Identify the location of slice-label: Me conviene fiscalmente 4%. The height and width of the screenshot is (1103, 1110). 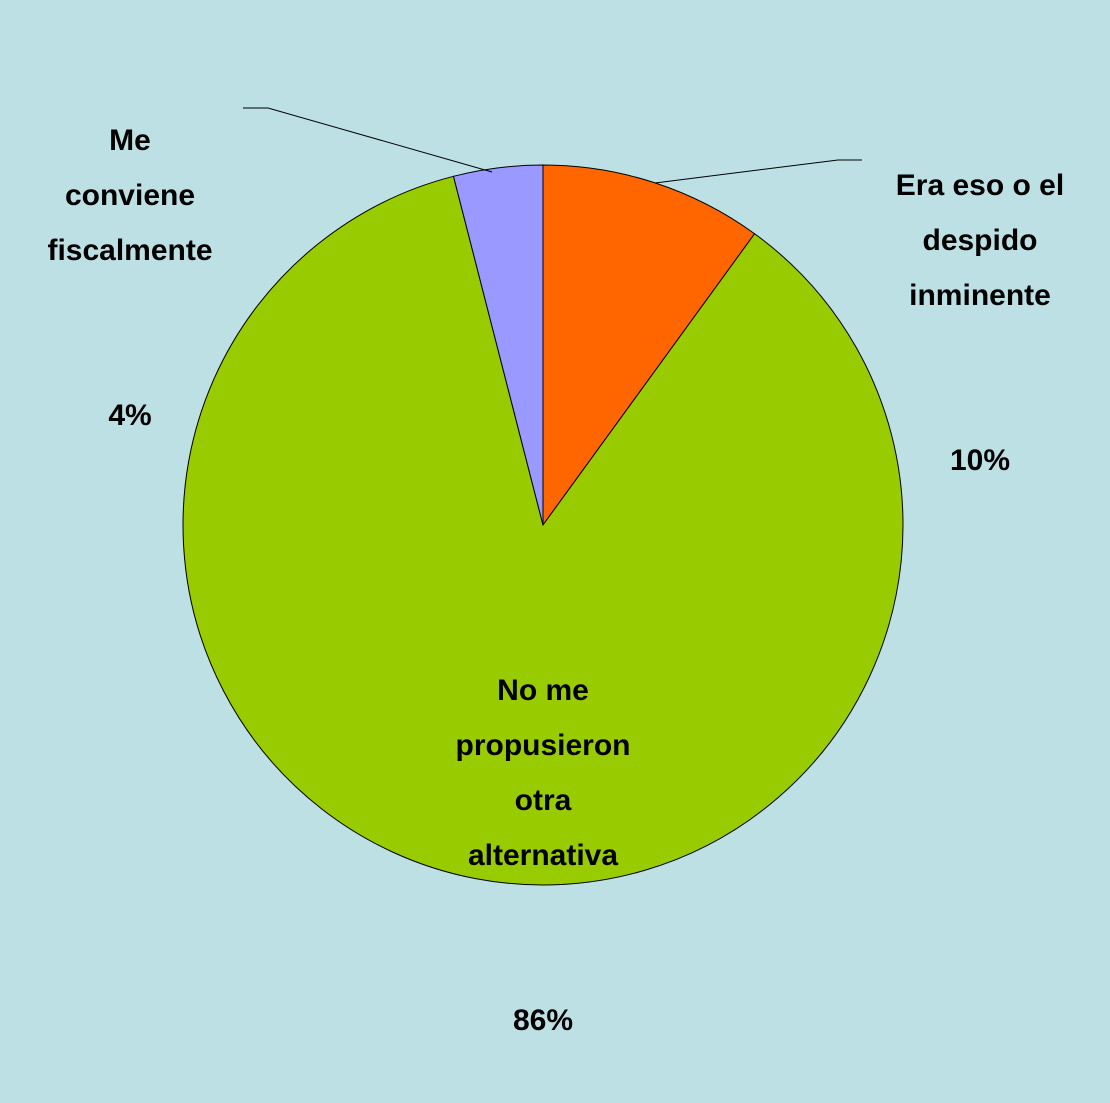
(129, 250).